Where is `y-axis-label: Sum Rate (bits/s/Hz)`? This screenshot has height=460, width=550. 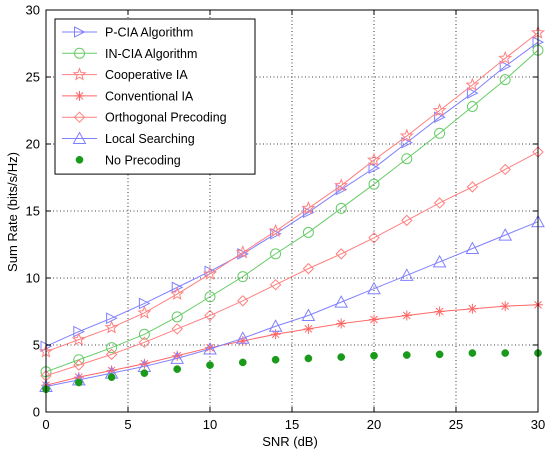 y-axis-label: Sum Rate (bits/s/Hz) is located at coordinates (12, 212).